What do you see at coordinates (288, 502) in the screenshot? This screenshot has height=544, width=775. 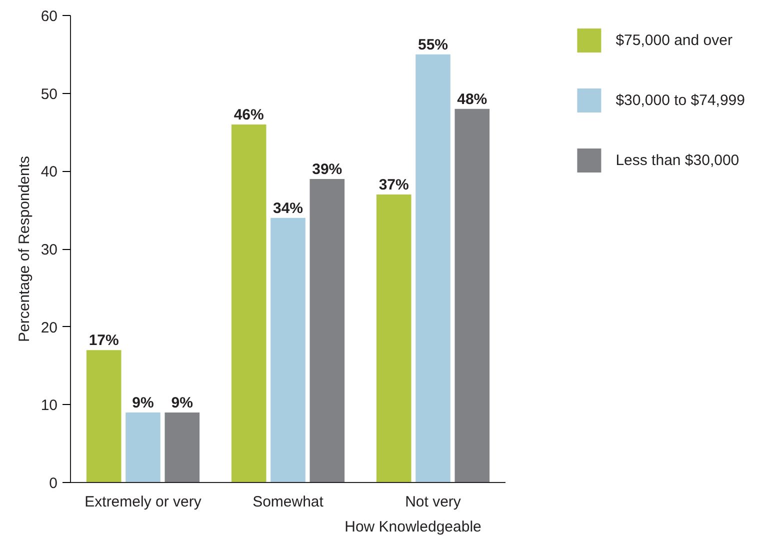 I see `x-tick-label: Somewhat` at bounding box center [288, 502].